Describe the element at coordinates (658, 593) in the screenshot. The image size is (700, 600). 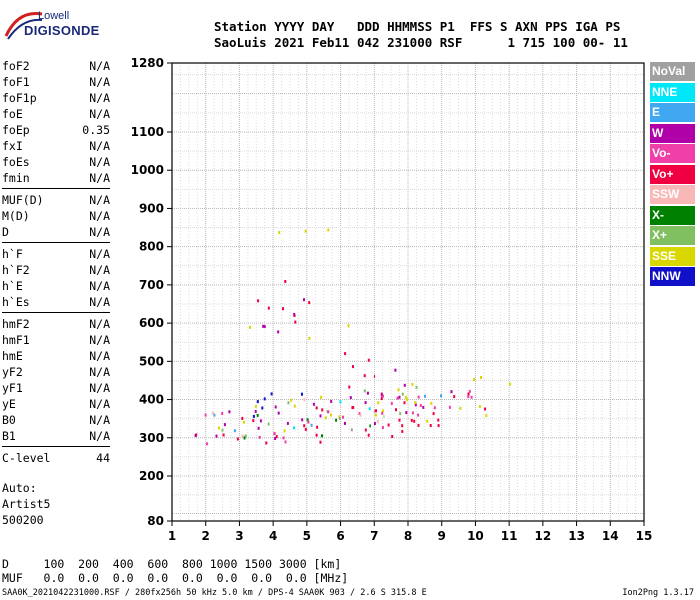
I see `version-label: Ion2Png 1.3.17` at that location.